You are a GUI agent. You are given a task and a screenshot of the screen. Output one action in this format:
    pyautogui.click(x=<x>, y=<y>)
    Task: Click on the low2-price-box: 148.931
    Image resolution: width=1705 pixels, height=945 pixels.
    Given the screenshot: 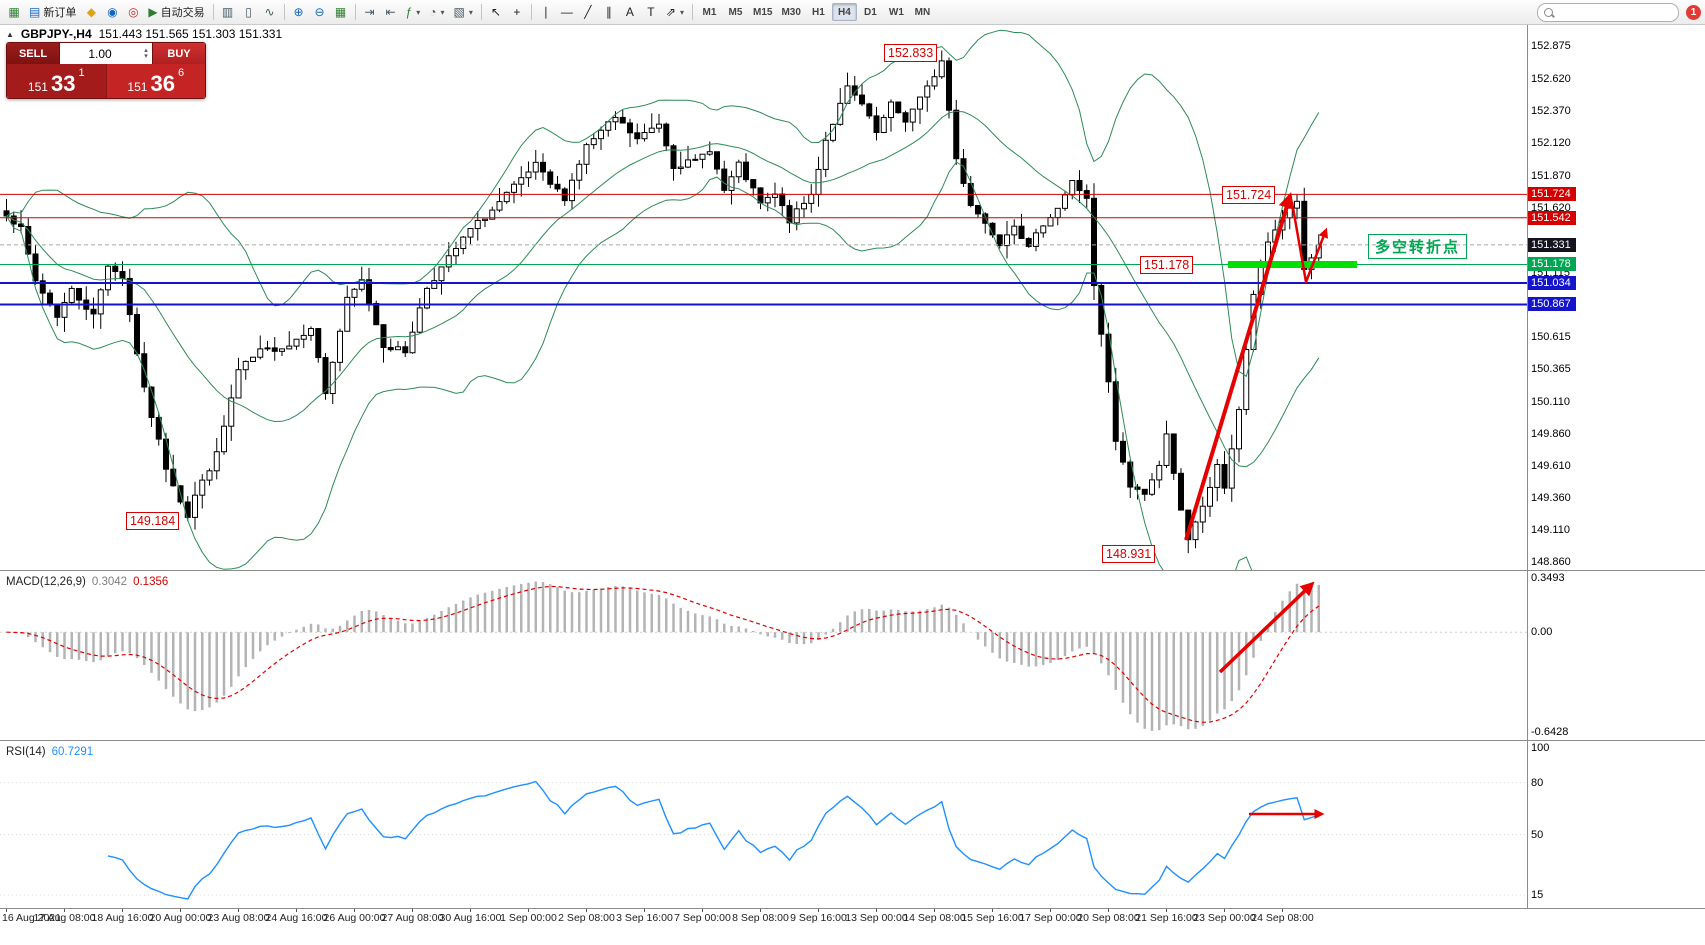 What is the action you would take?
    pyautogui.click(x=1129, y=554)
    